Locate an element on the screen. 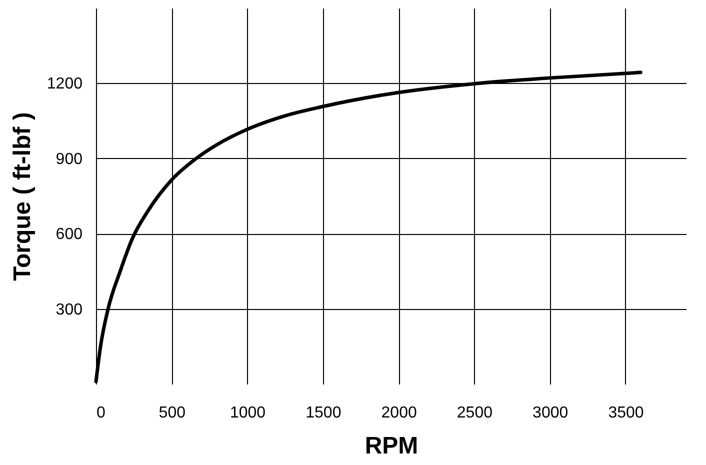  x-axis-title: RPM is located at coordinates (391, 446).